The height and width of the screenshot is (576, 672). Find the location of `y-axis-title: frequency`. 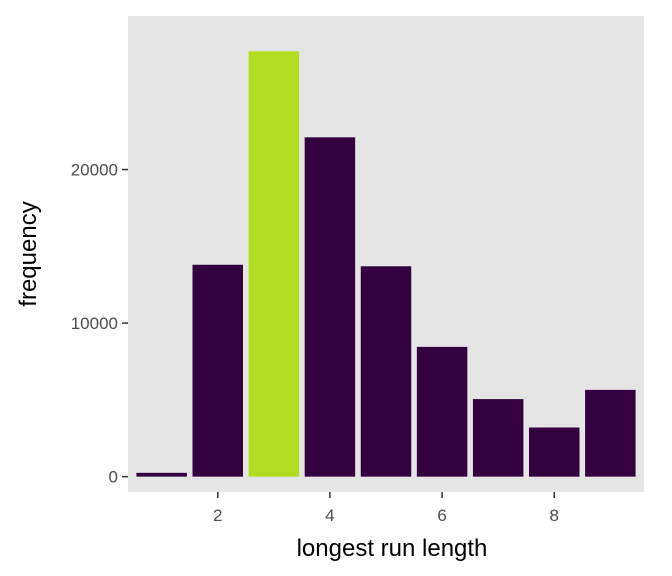

y-axis-title: frequency is located at coordinates (28, 253).